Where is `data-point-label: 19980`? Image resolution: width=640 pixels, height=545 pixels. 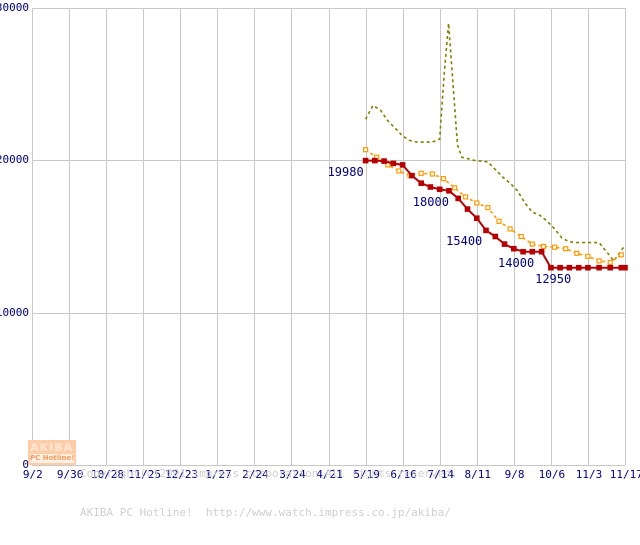 data-point-label: 19980 is located at coordinates (345, 171).